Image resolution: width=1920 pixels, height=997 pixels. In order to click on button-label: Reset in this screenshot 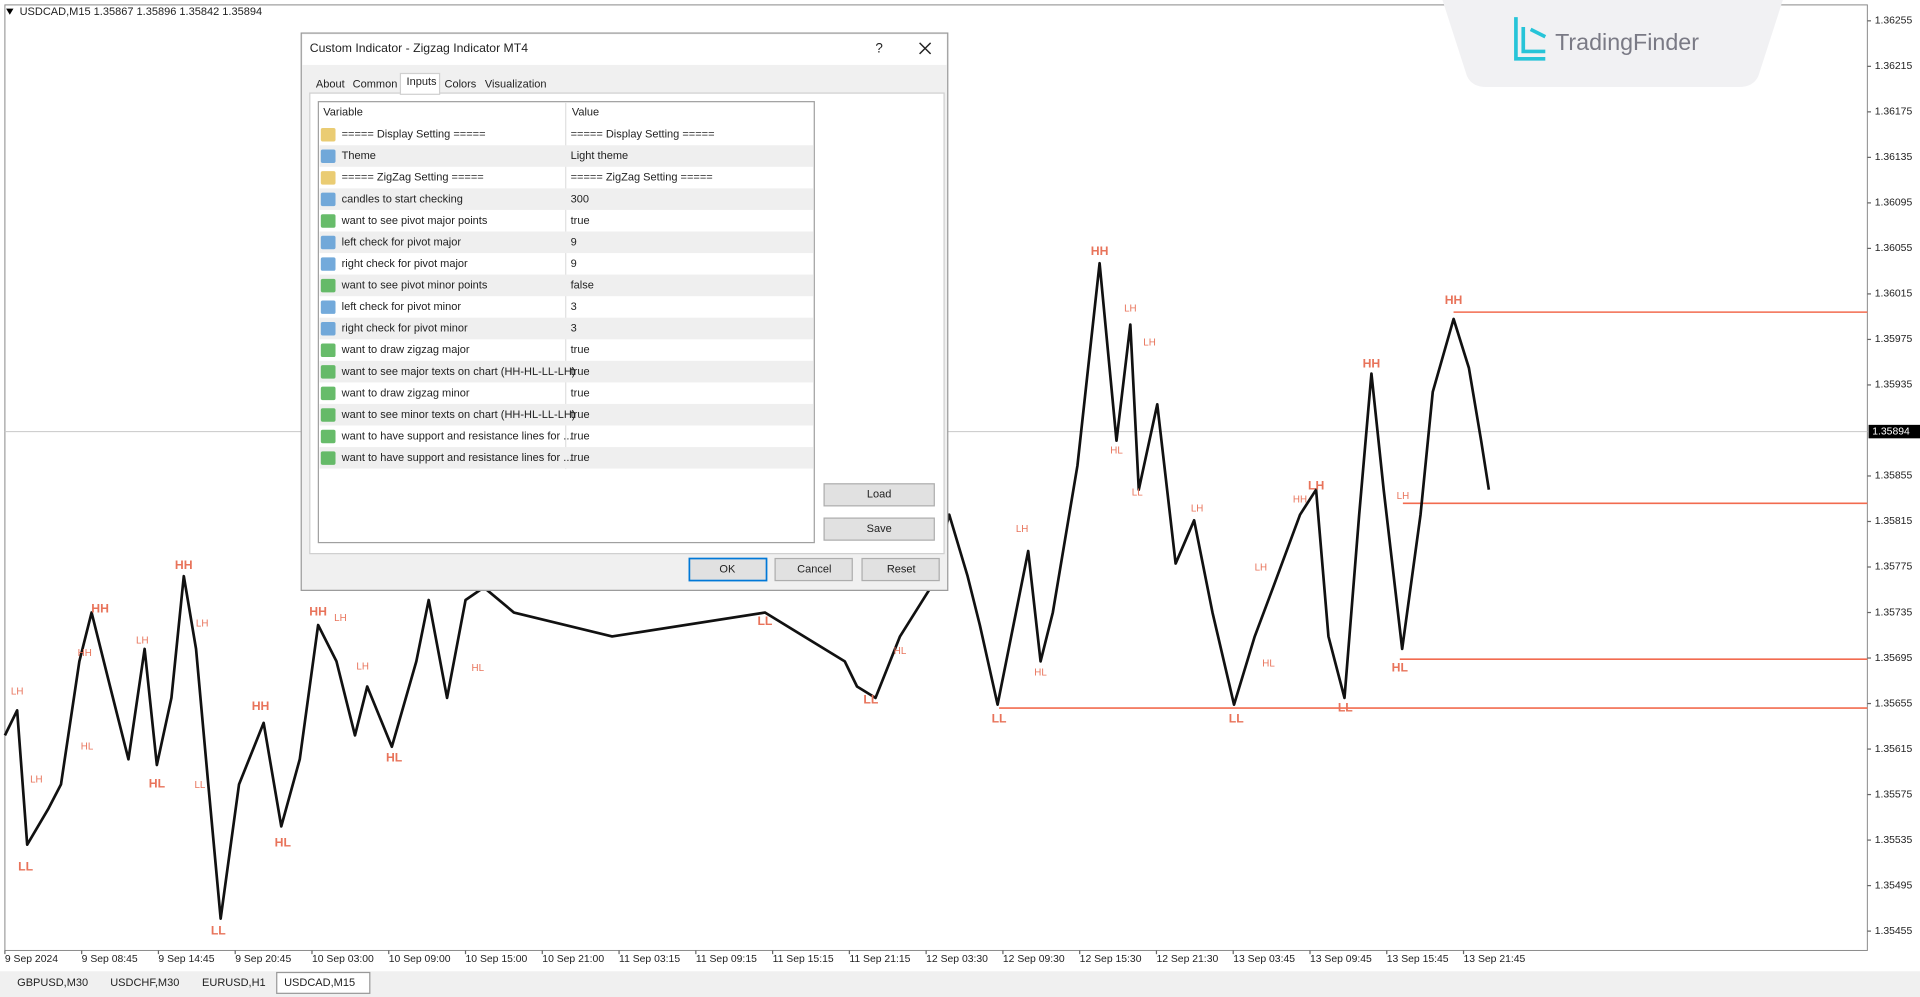, I will do `click(901, 569)`.